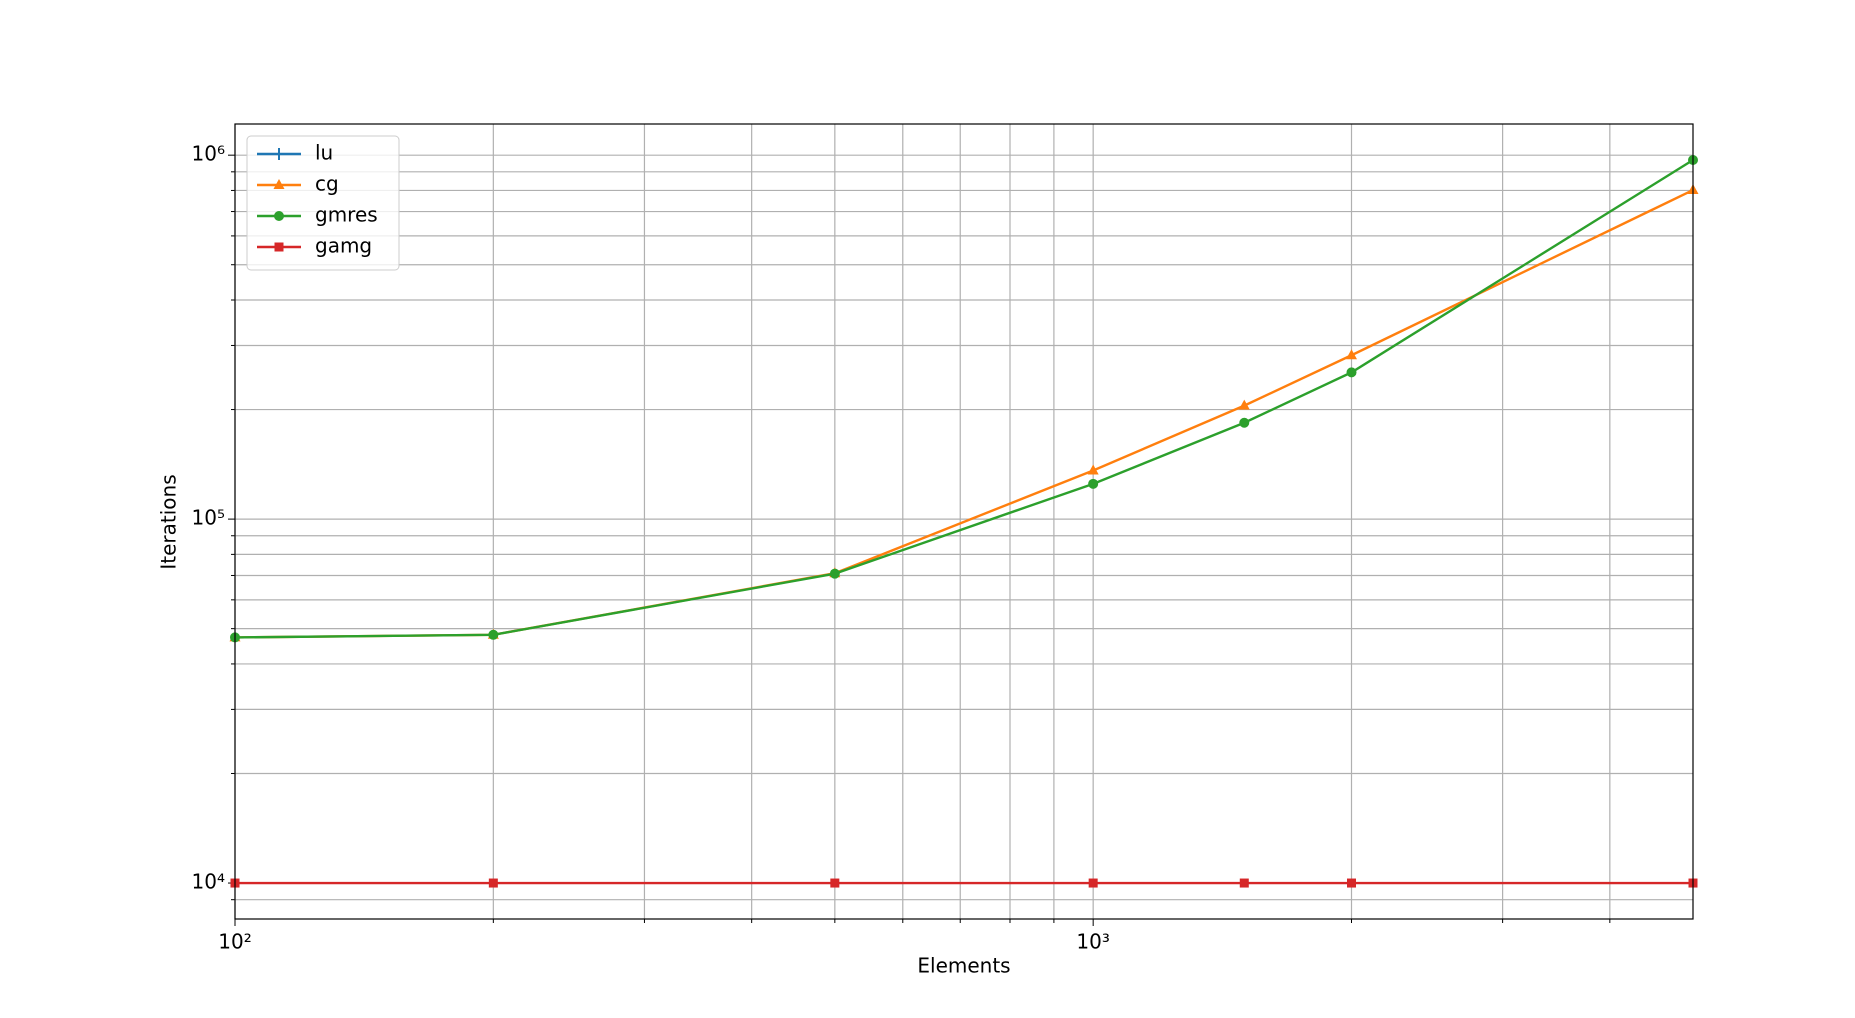 This screenshot has width=1855, height=1018. Describe the element at coordinates (208, 882) in the screenshot. I see `y-tick-label: 10⁴` at that location.